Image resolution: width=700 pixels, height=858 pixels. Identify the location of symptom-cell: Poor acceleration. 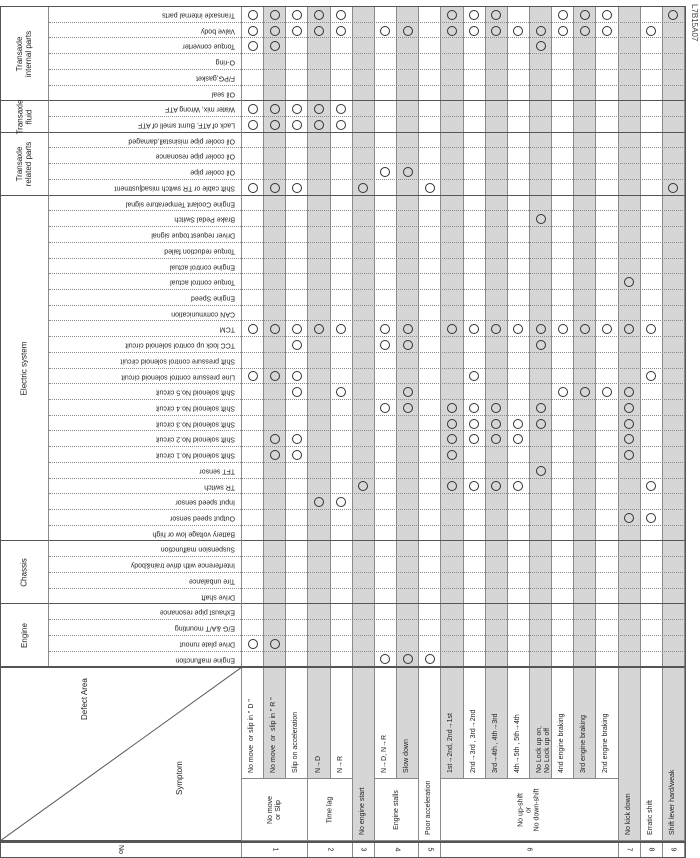
(430, 754).